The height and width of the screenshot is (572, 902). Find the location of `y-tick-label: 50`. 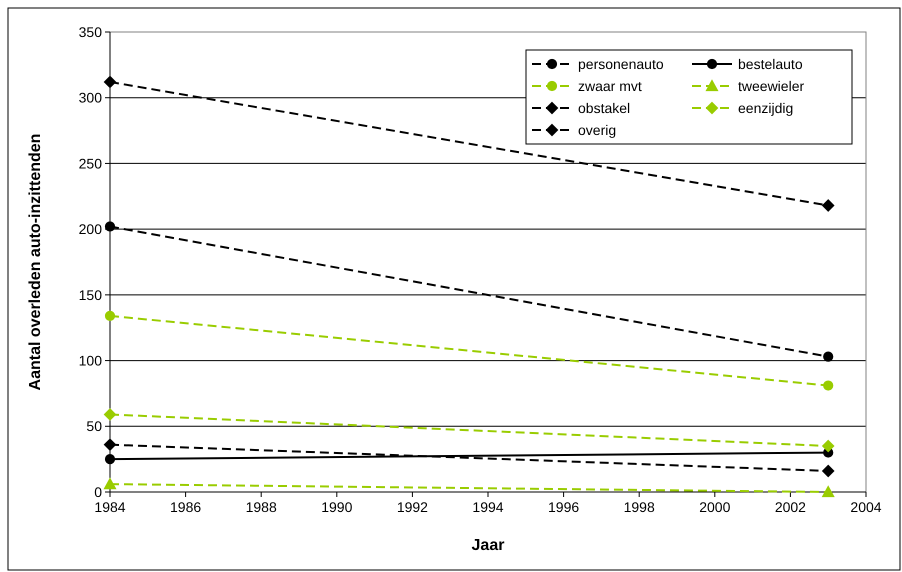

y-tick-label: 50 is located at coordinates (94, 426).